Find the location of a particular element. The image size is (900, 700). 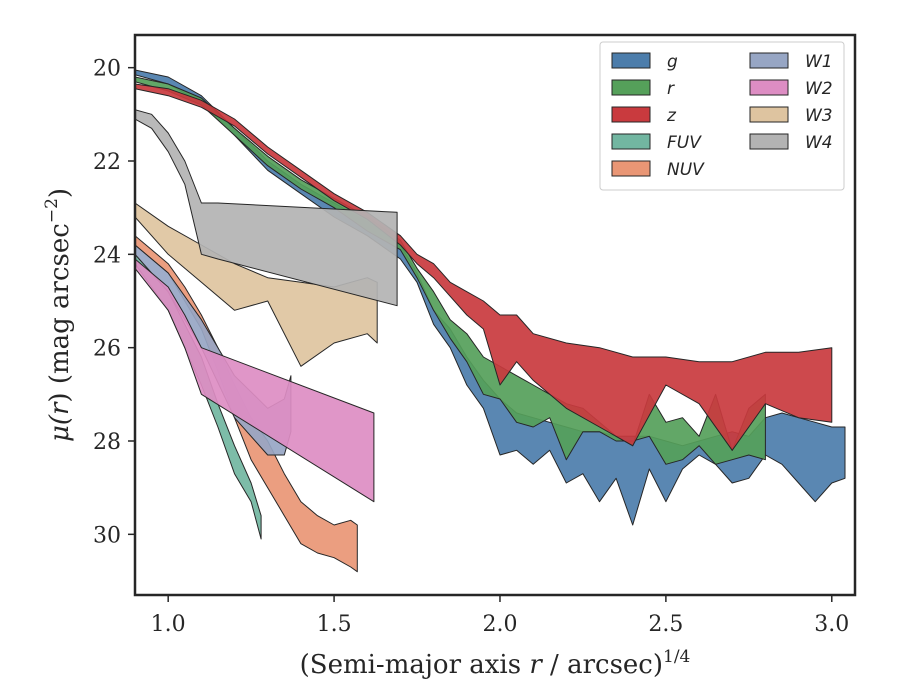

legend-swatch-g is located at coordinates (631, 60).